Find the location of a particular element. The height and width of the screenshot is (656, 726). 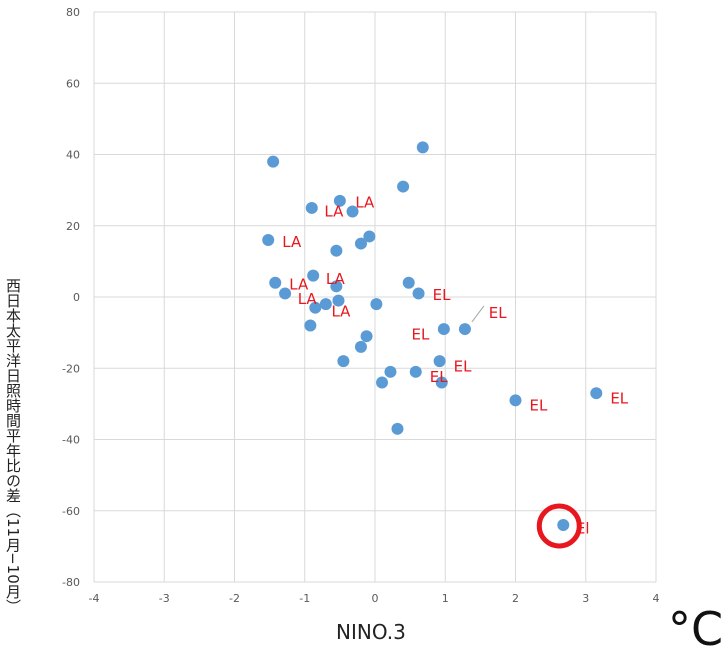

y-tick-label: 60 is located at coordinates (73, 83).